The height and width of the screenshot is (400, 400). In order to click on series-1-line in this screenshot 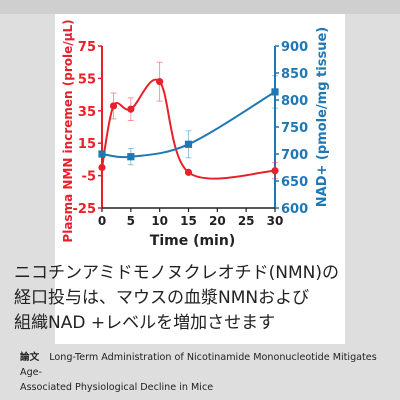, I will do `click(188, 129)`.